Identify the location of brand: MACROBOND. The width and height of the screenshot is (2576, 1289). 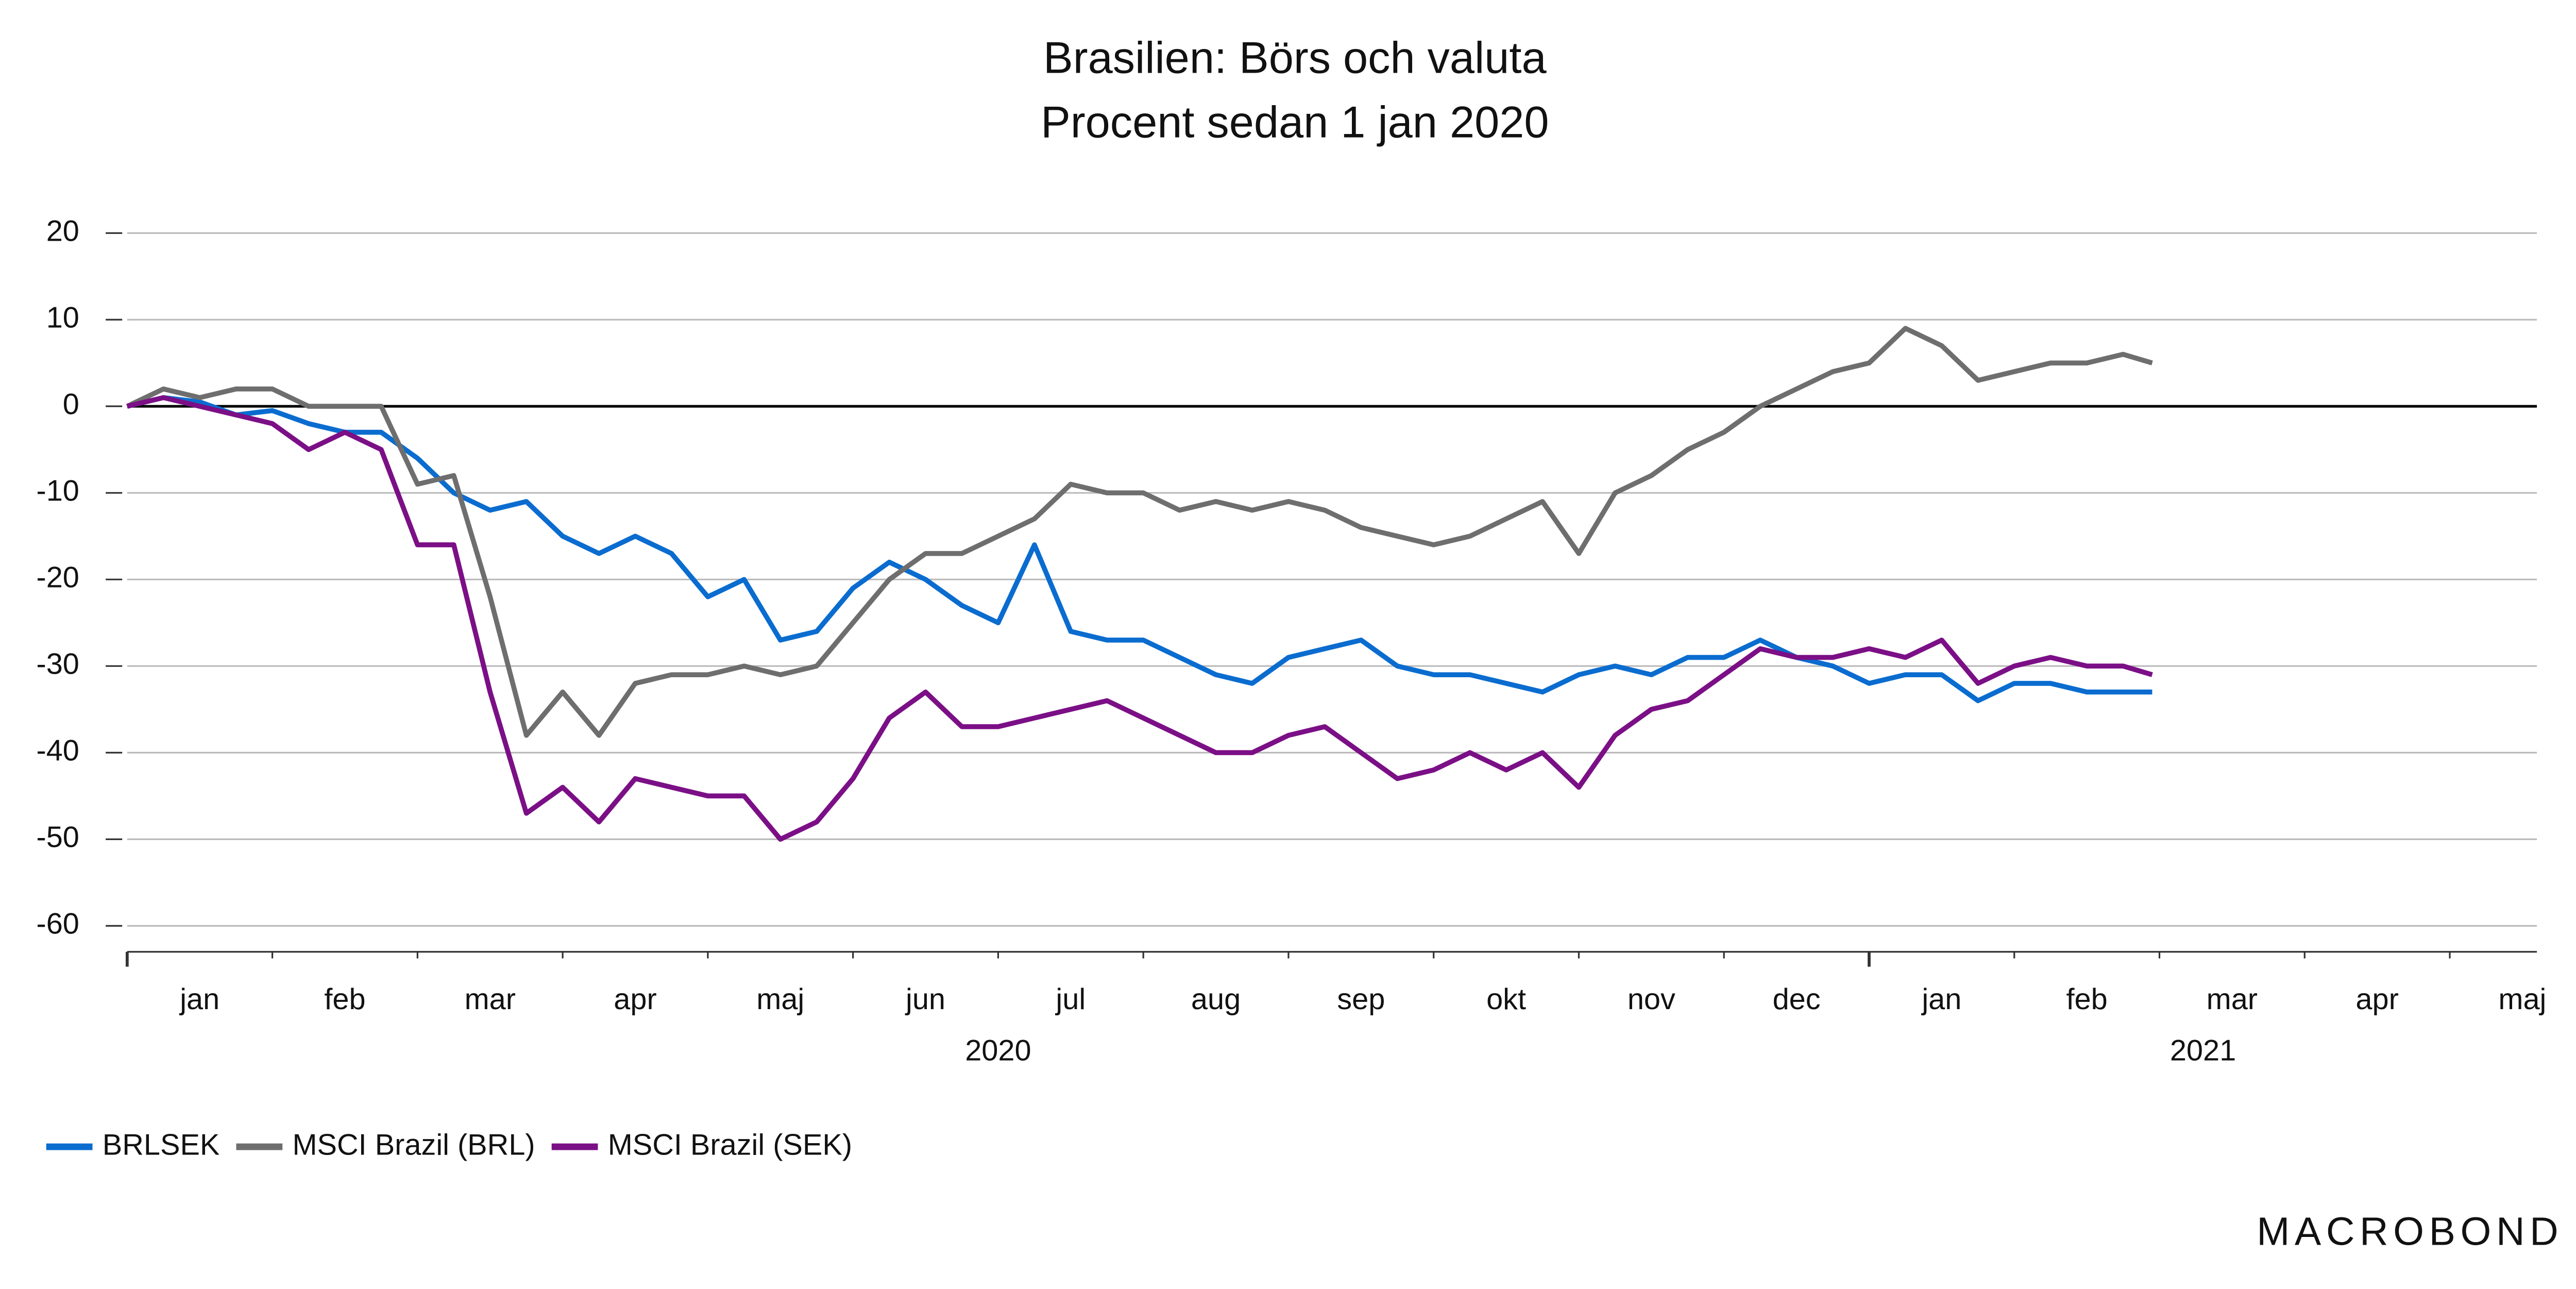
(2410, 1231).